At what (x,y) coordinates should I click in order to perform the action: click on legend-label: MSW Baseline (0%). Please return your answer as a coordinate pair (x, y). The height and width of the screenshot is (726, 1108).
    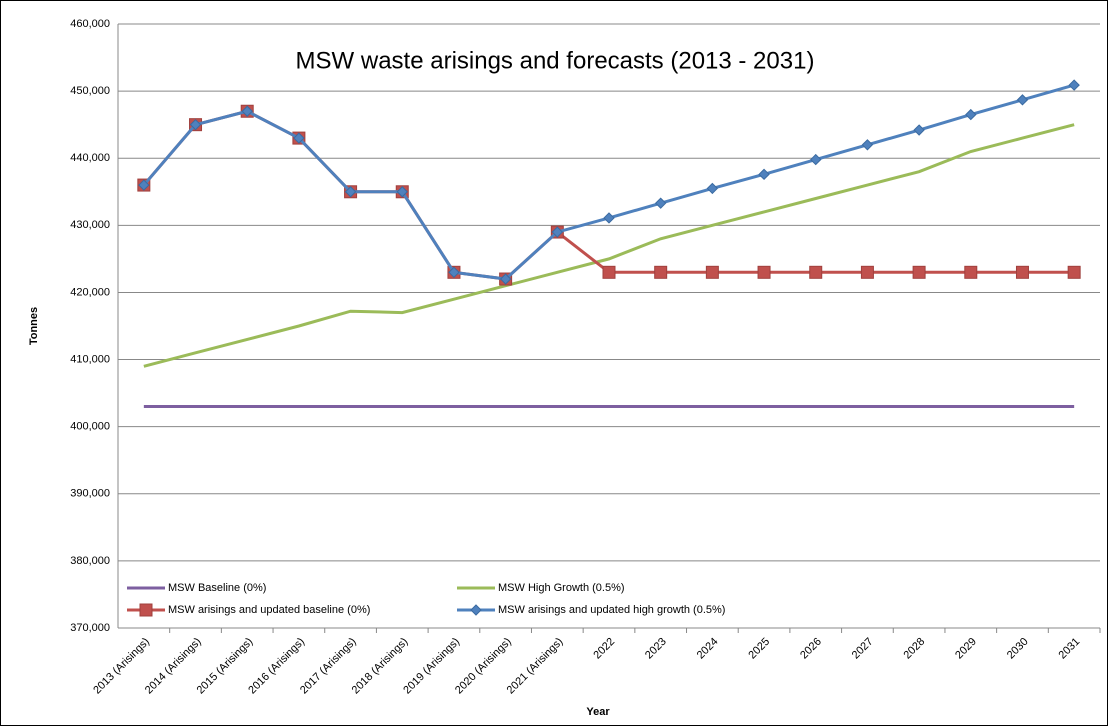
    Looking at the image, I should click on (217, 588).